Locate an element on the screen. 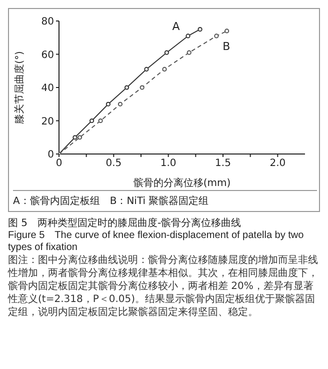 Image resolution: width=328 pixels, height=369 pixels. x-tick-label: 0 is located at coordinates (59, 164).